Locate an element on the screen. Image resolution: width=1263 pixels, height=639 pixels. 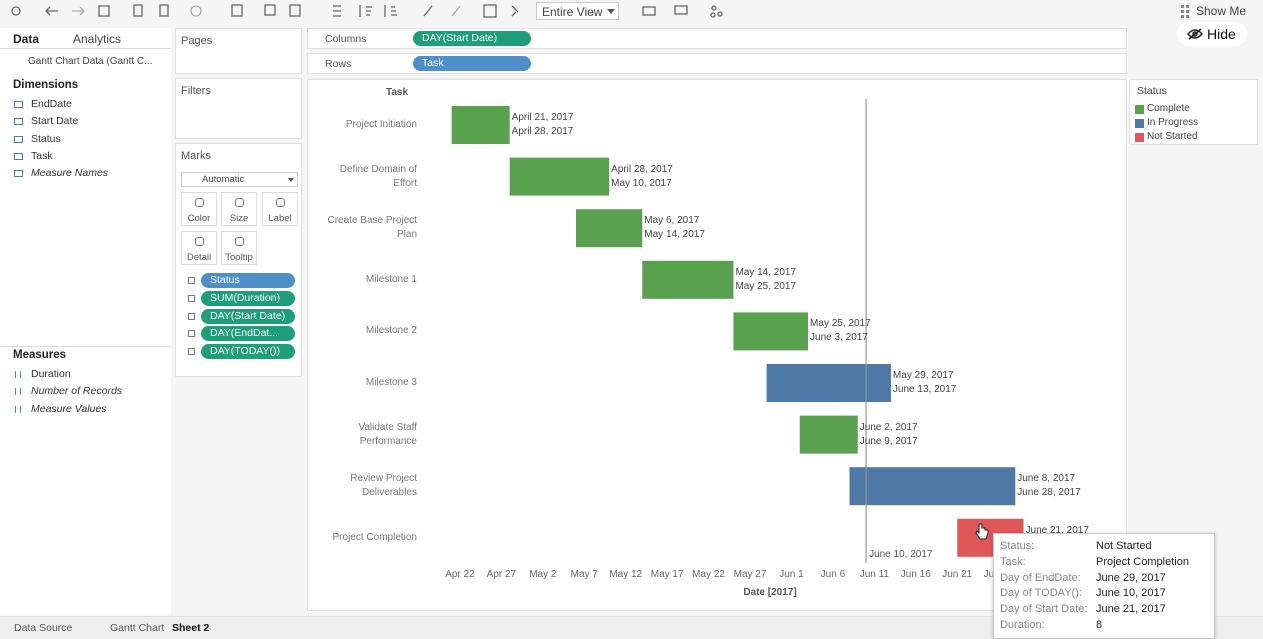
columns-shelf: Columns DAY(Start Date) is located at coordinates (717, 38).